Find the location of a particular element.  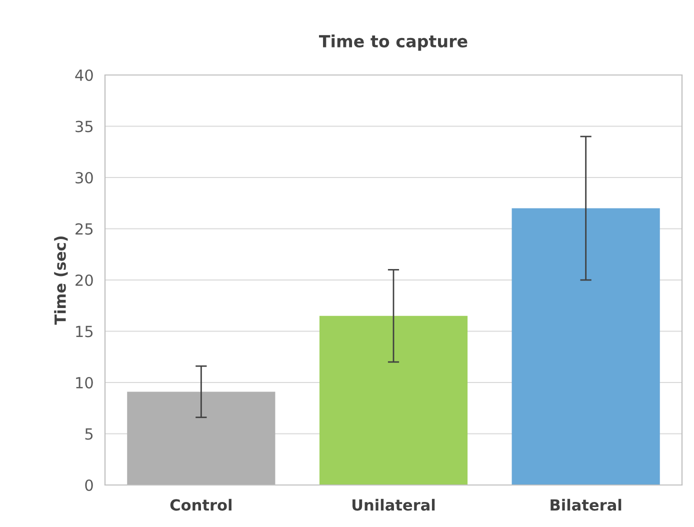

y-tick-label: 0 is located at coordinates (89, 485).